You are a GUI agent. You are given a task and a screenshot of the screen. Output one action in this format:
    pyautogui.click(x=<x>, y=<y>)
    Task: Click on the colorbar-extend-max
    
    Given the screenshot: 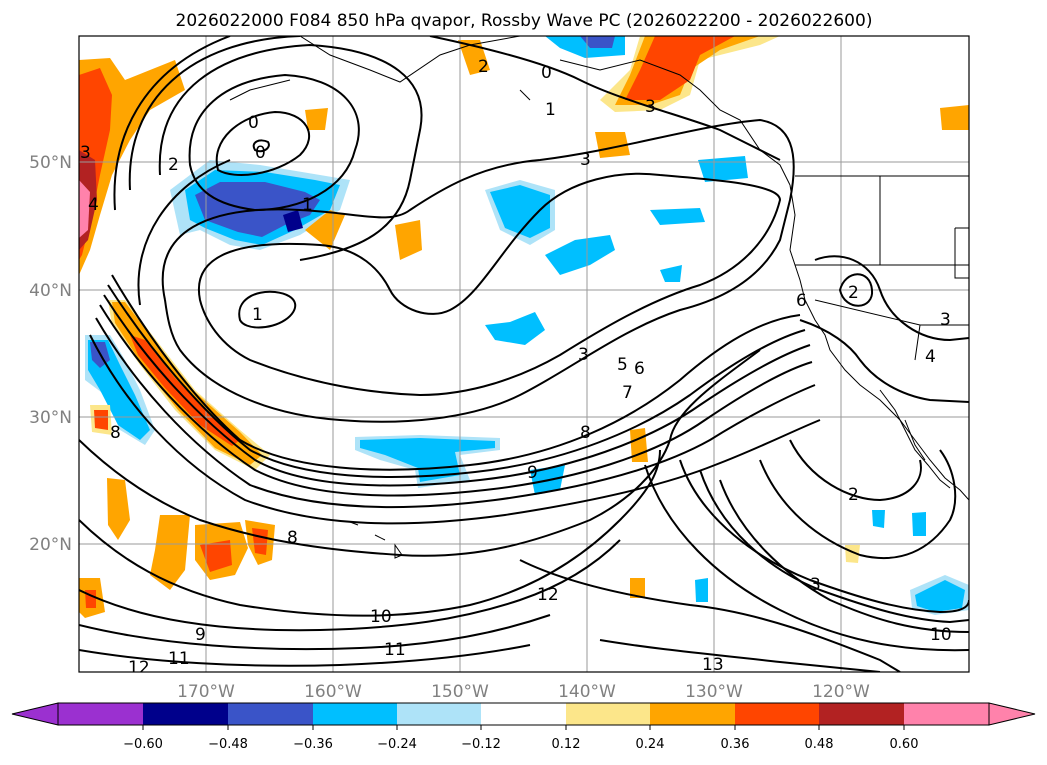 What is the action you would take?
    pyautogui.click(x=1012, y=714)
    